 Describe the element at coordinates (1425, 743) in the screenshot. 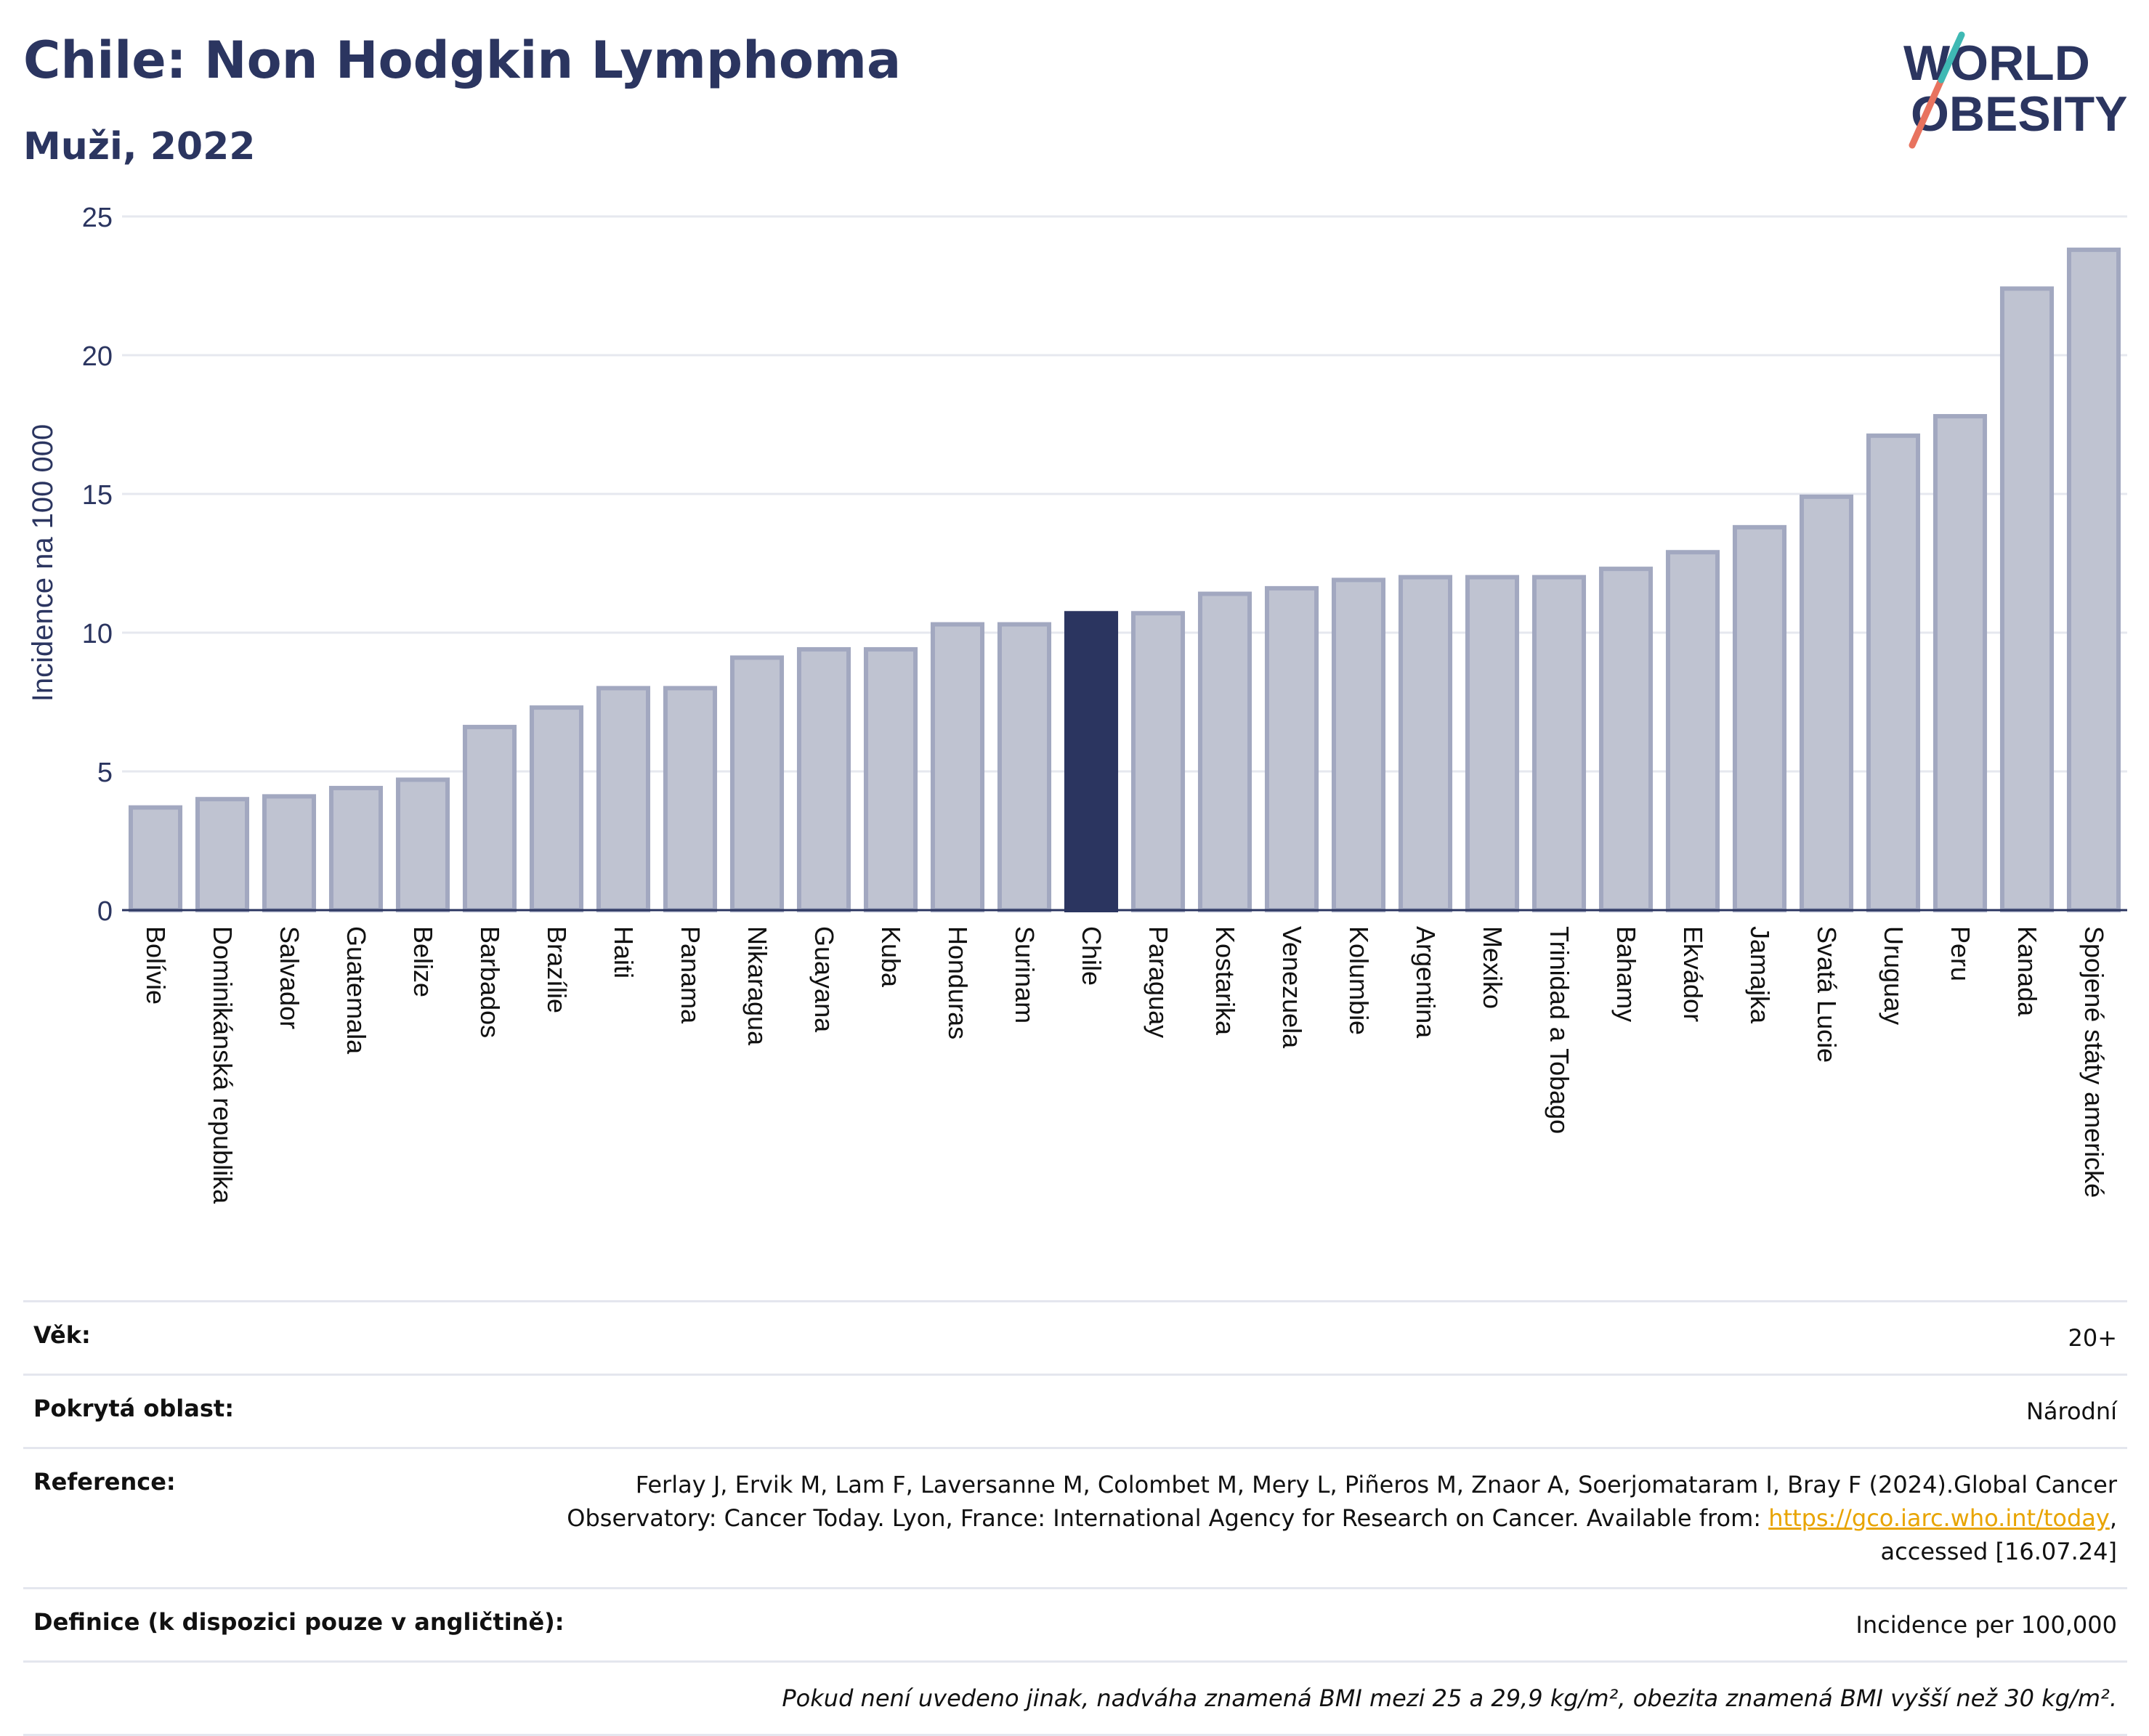

I see `bar-argentina` at that location.